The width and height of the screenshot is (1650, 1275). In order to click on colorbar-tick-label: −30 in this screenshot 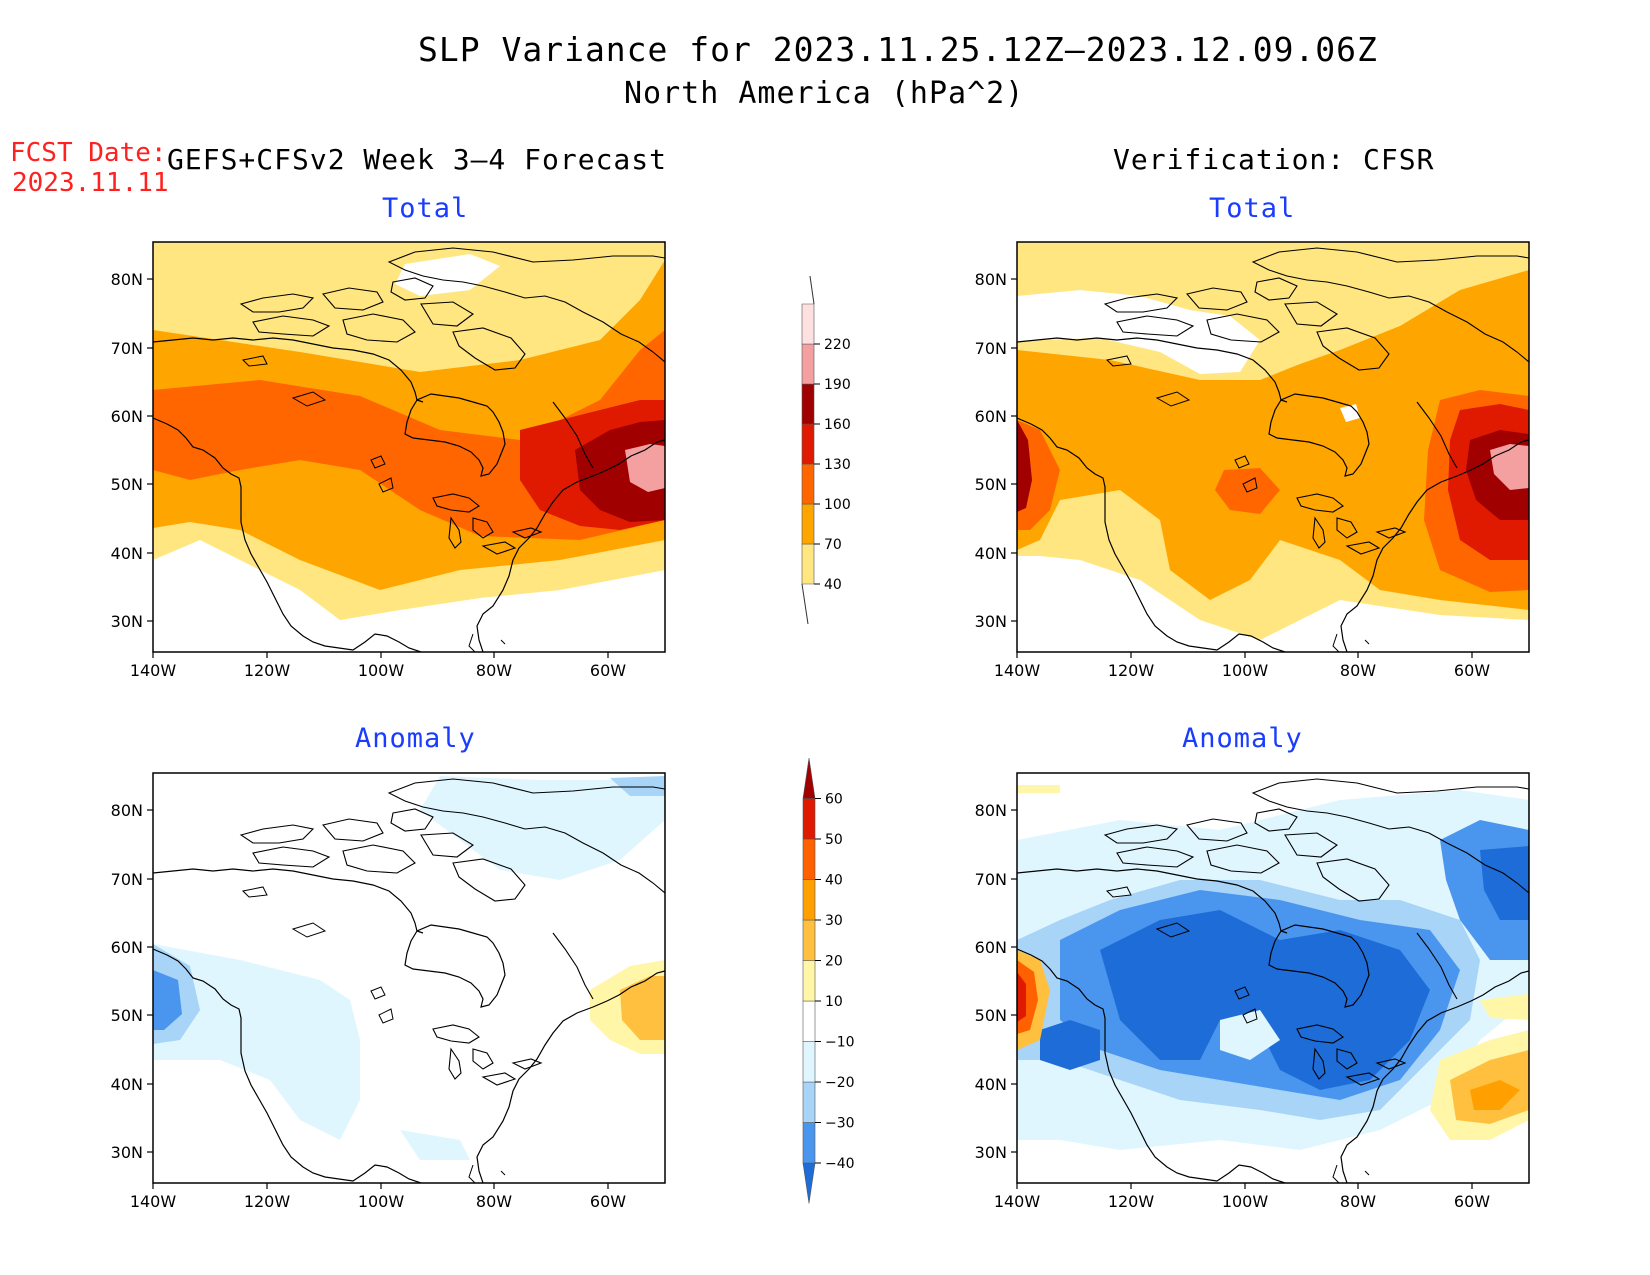, I will do `click(840, 1124)`.